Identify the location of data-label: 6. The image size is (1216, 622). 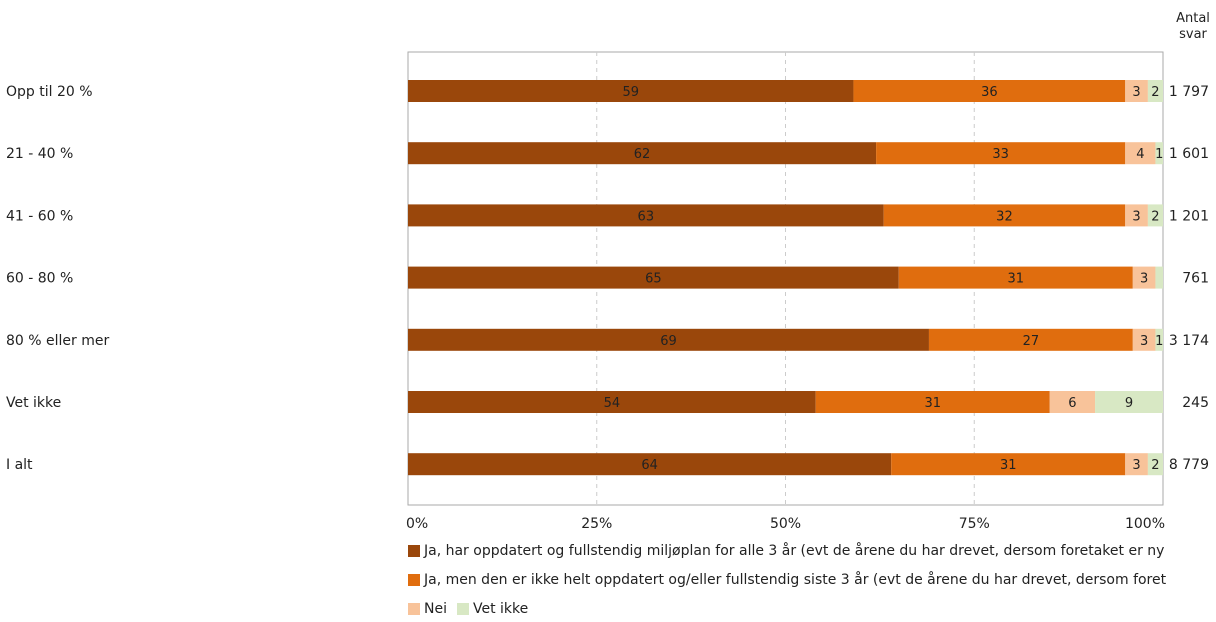
(1072, 403).